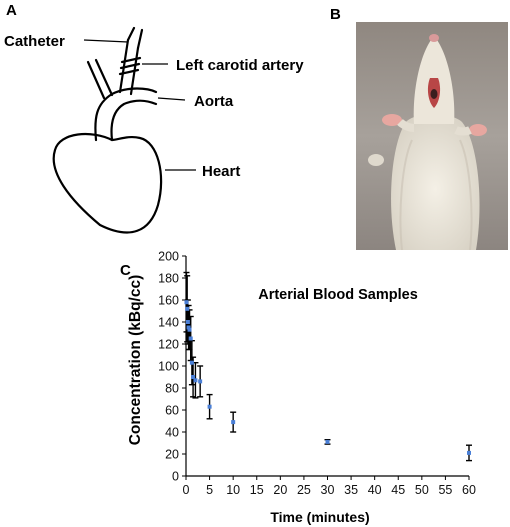 This screenshot has height=527, width=510. I want to click on y-axis-label: Concentration (kBq/cc), so click(135, 360).